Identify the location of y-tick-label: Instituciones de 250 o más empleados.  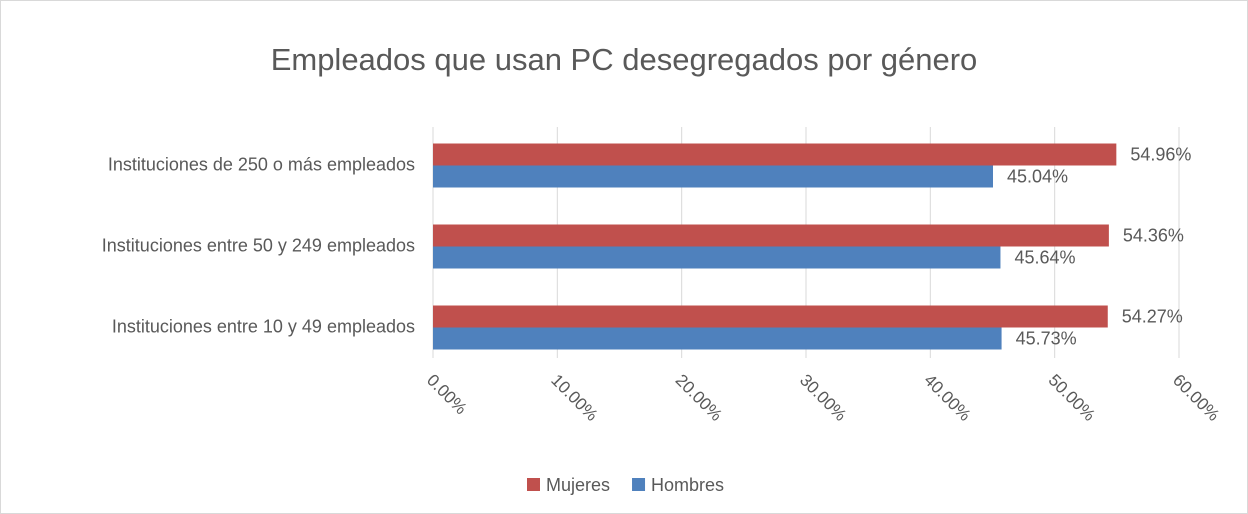
(261, 164).